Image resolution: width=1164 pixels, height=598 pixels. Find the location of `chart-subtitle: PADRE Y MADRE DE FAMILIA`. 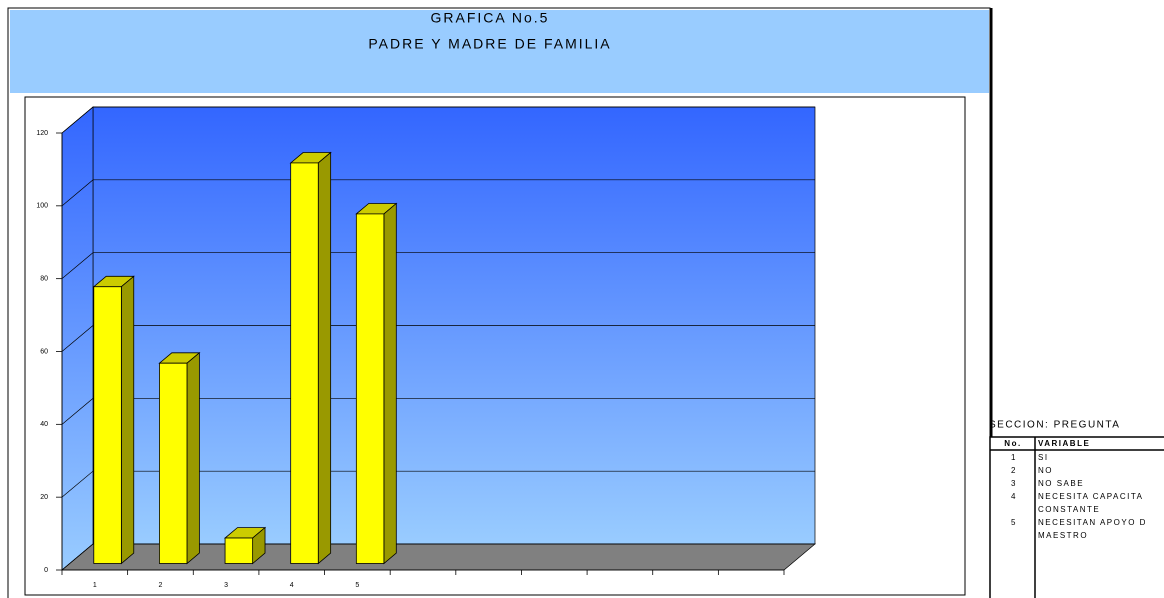

chart-subtitle: PADRE Y MADRE DE FAMILIA is located at coordinates (489, 44).